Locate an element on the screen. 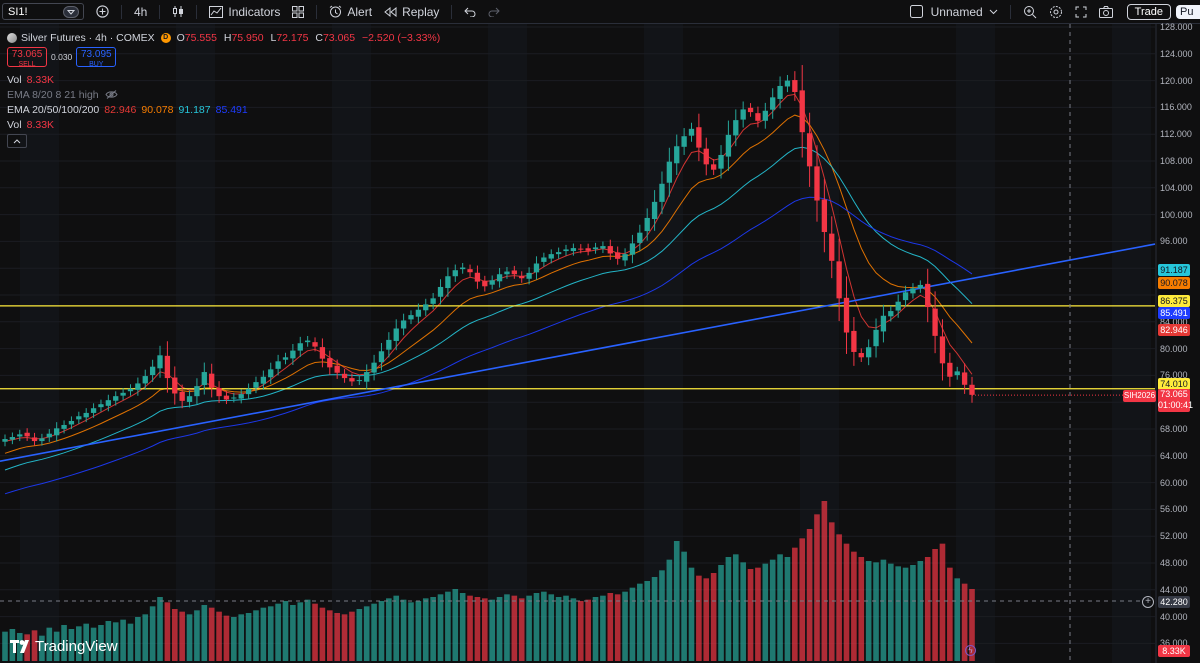  fullscreen-icon is located at coordinates (1081, 12).